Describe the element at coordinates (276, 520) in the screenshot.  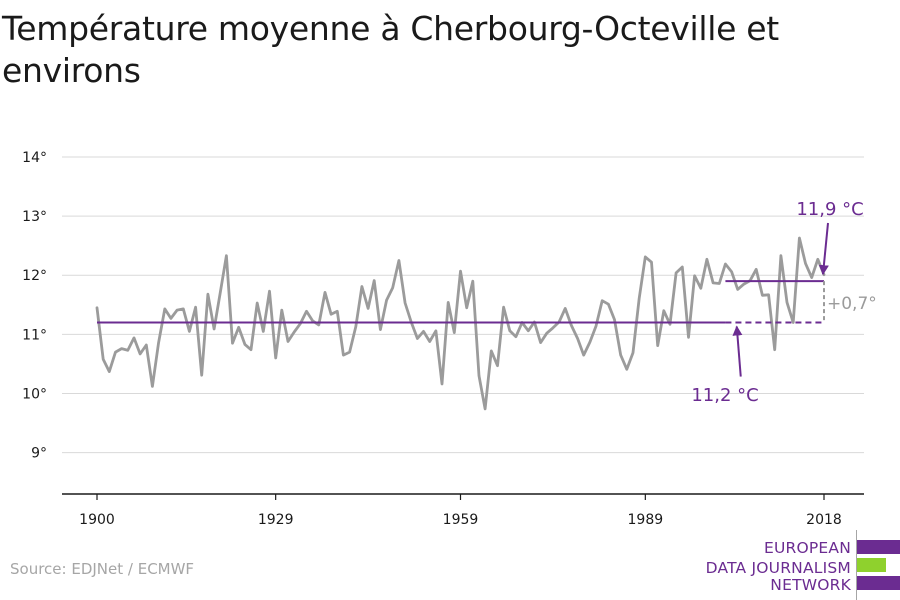
I see `x-tick-label-1929: 1929` at that location.